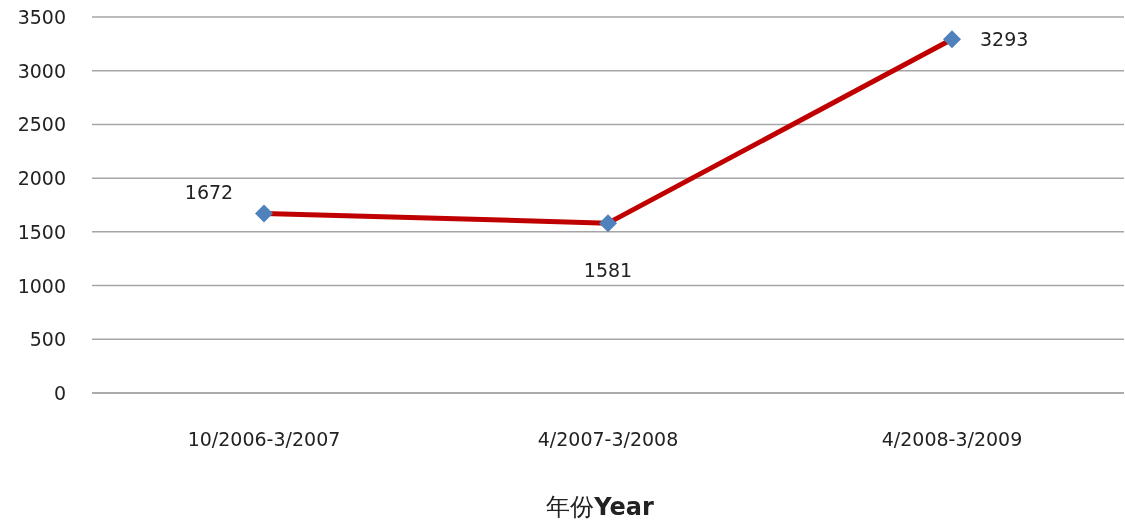 The image size is (1125, 524). What do you see at coordinates (600, 507) in the screenshot?
I see `x-axis-title: 年份Year` at bounding box center [600, 507].